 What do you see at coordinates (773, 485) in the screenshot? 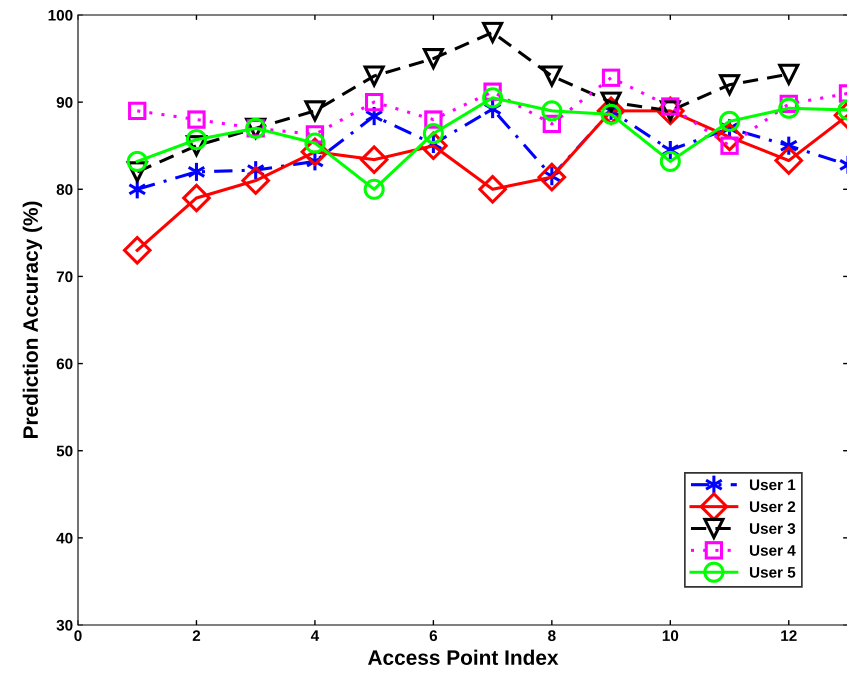
I see `legend-label: User 1` at bounding box center [773, 485].